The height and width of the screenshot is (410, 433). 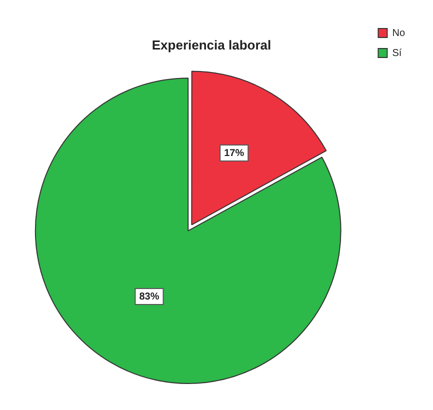 I want to click on legend-label: No, so click(x=399, y=33).